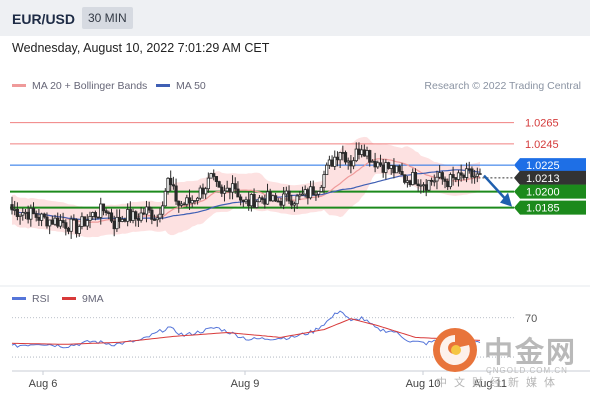  I want to click on ma50-swatch, so click(163, 85).